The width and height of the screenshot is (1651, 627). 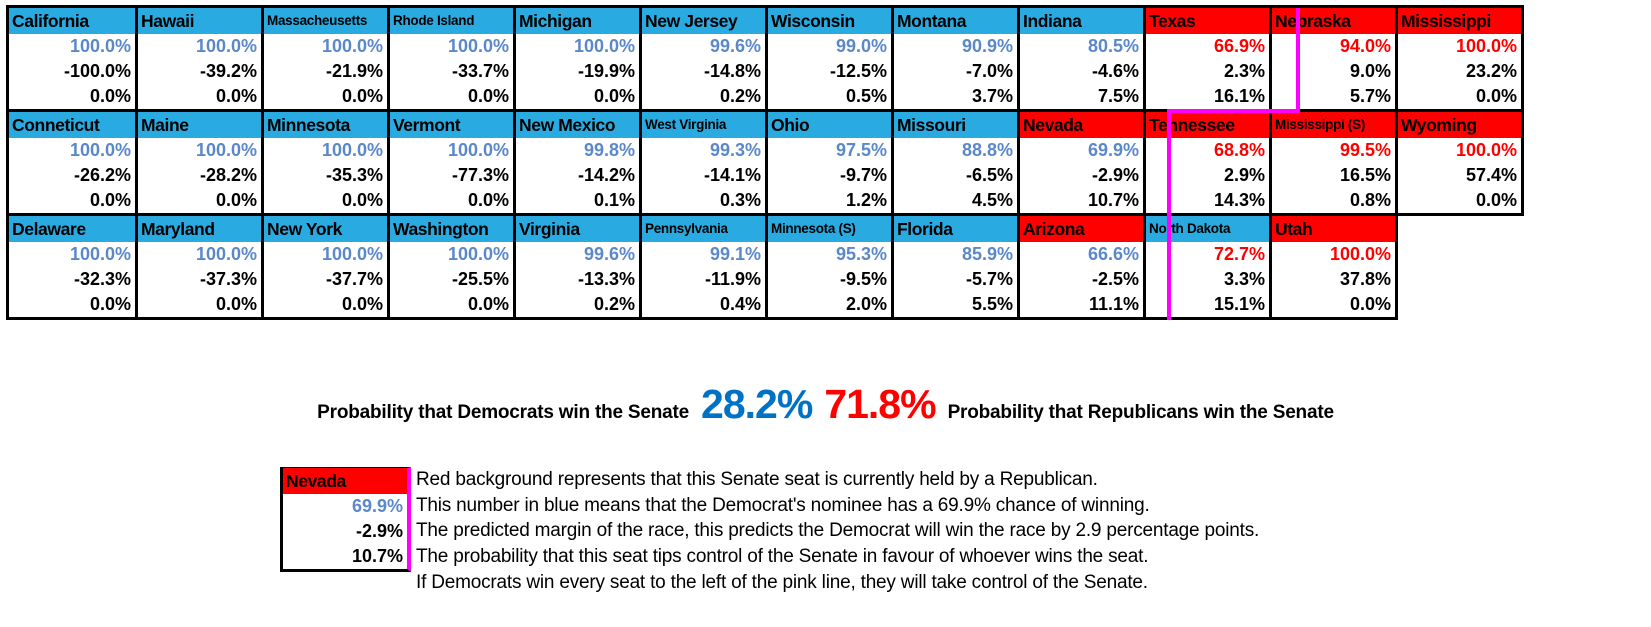 I want to click on state-cell-indiana: Indiana 80.5% -4.6% 7.5%, so click(x=1080, y=58).